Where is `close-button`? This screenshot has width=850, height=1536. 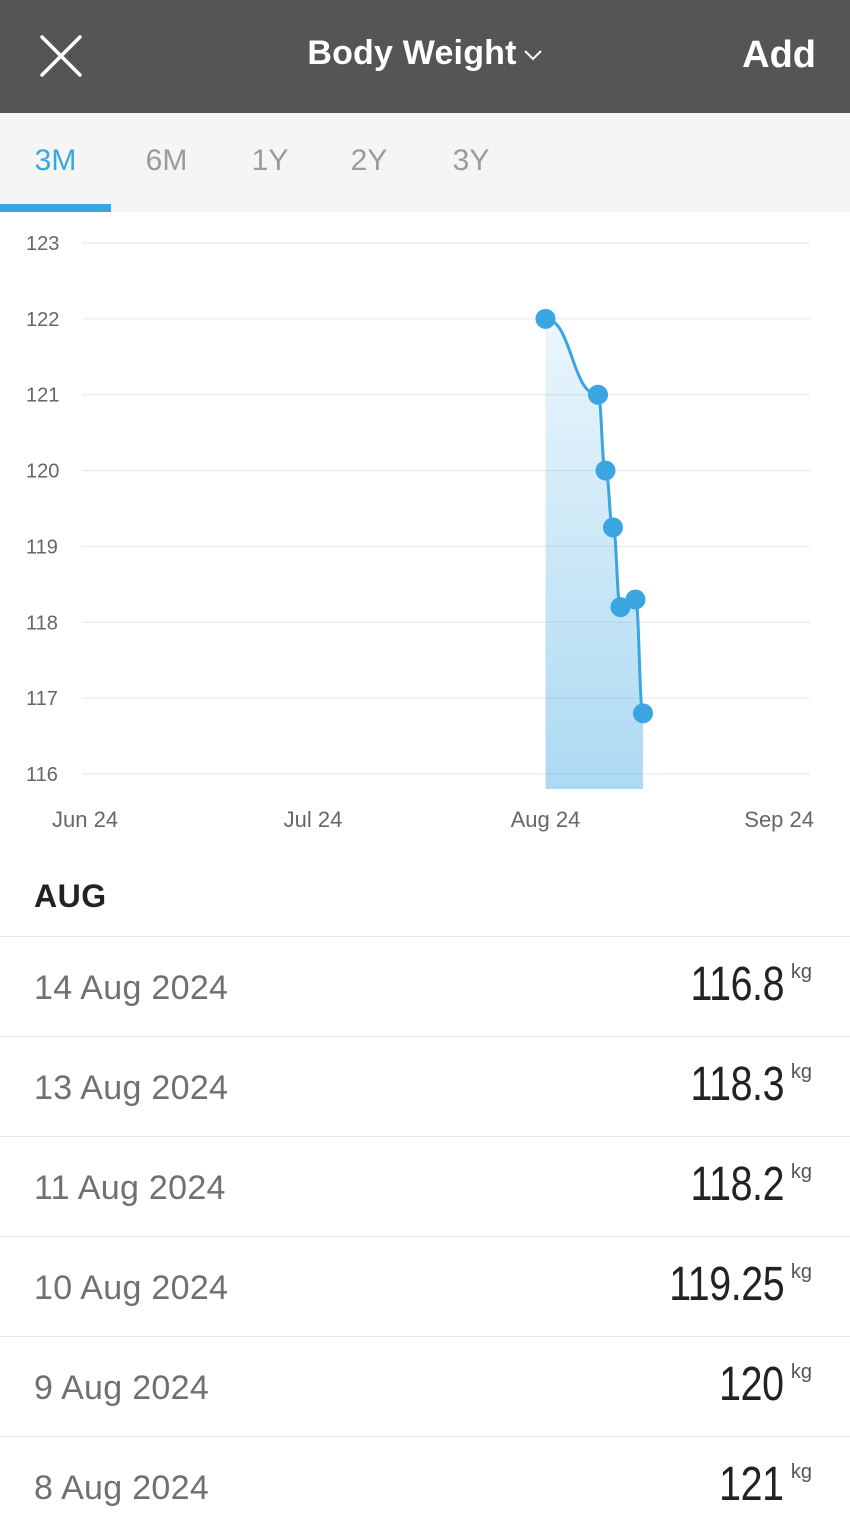
close-button is located at coordinates (61, 56).